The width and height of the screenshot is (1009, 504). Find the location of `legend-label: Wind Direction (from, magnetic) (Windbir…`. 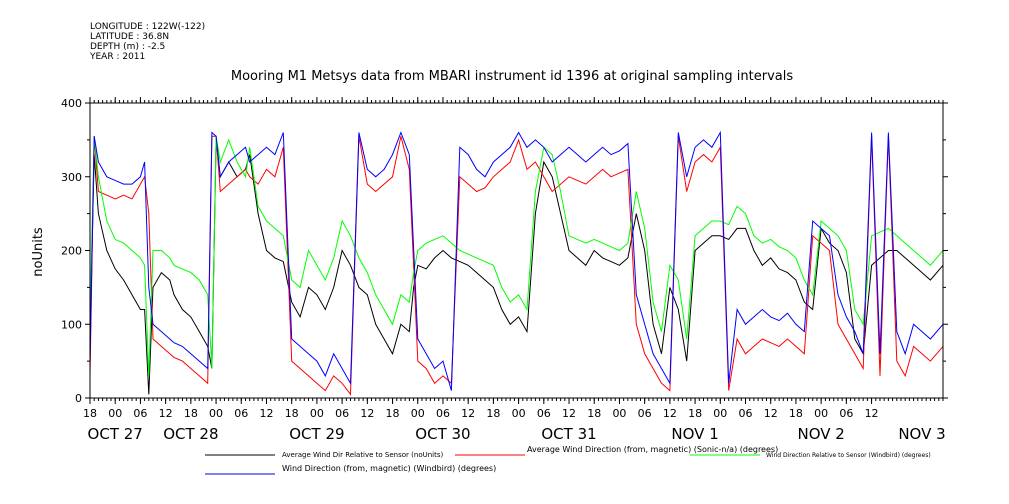

legend-label: Wind Direction (from, magnetic) (Windbir… is located at coordinates (389, 468).